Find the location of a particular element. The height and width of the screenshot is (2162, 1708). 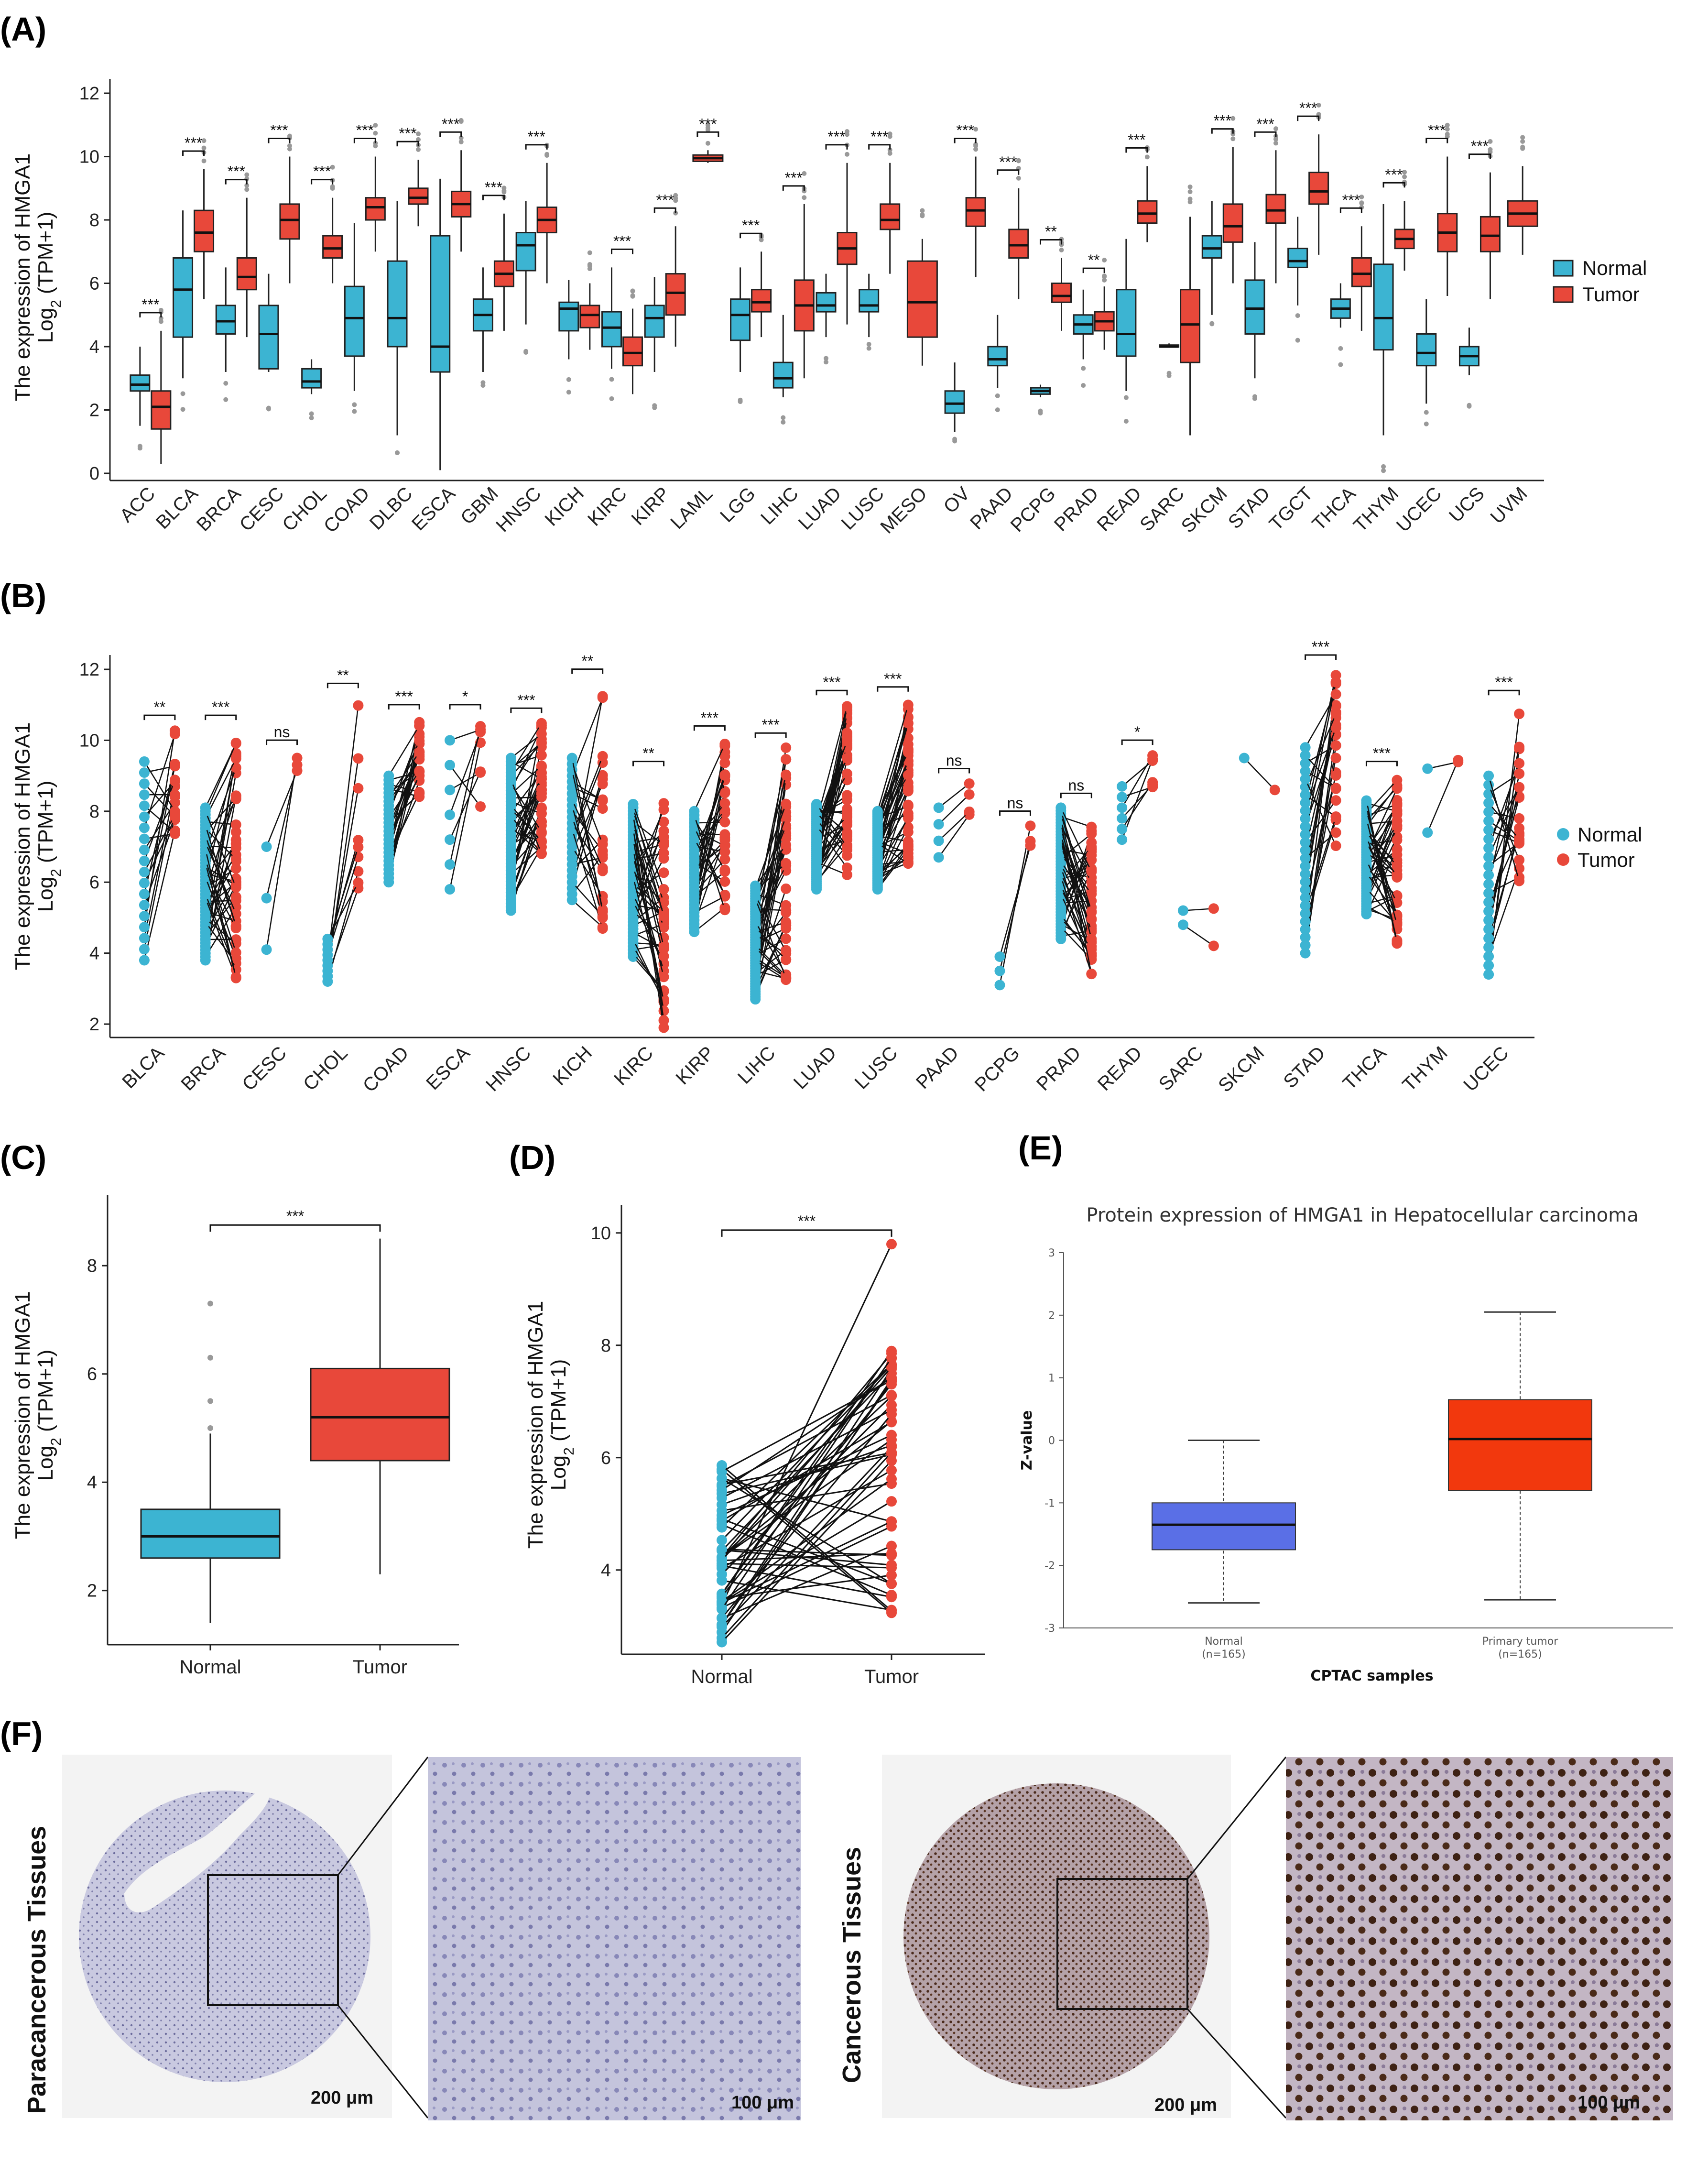

box-tumor-PCPG-box is located at coordinates (1061, 293).